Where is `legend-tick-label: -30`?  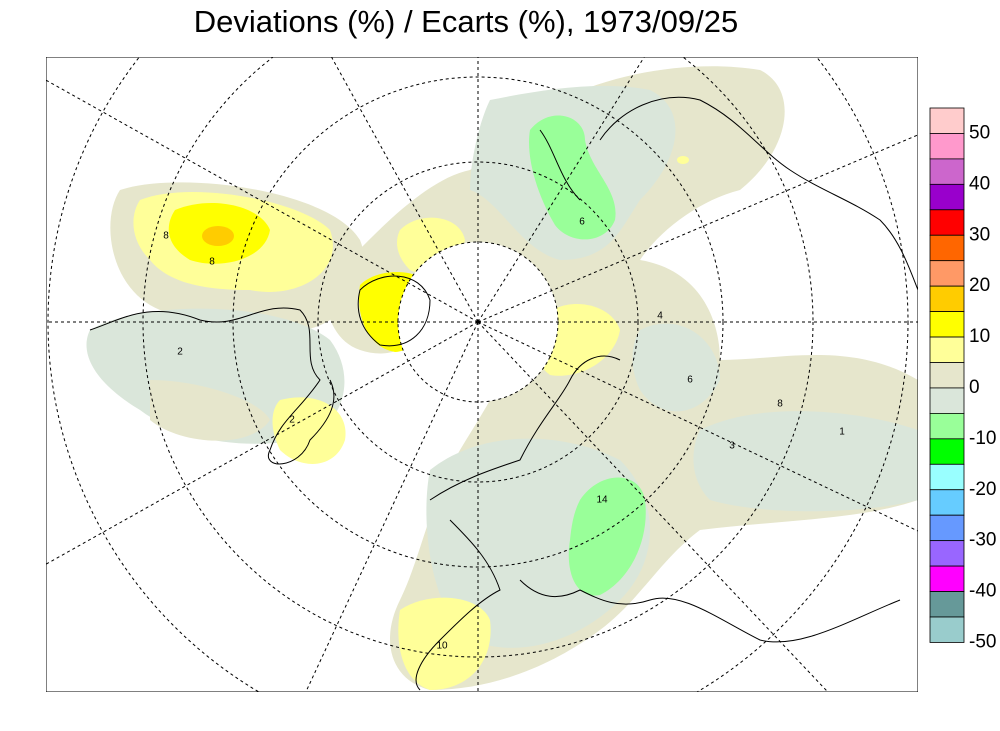
legend-tick-label: -30 is located at coordinates (982, 540).